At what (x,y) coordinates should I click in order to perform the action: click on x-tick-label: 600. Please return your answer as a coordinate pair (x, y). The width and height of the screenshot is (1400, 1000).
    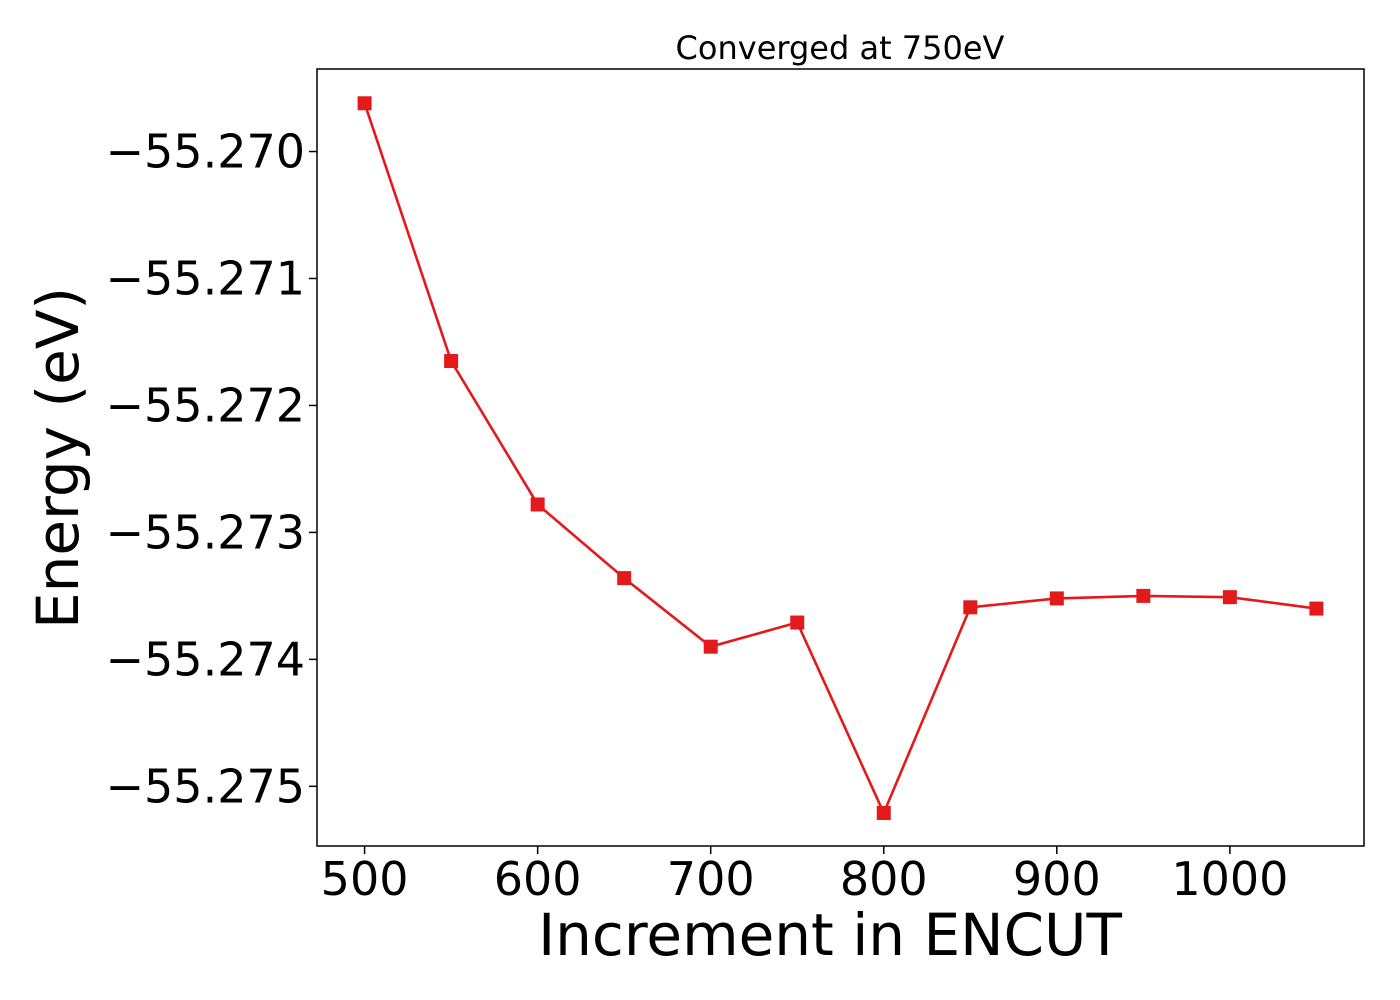
    Looking at the image, I should click on (538, 879).